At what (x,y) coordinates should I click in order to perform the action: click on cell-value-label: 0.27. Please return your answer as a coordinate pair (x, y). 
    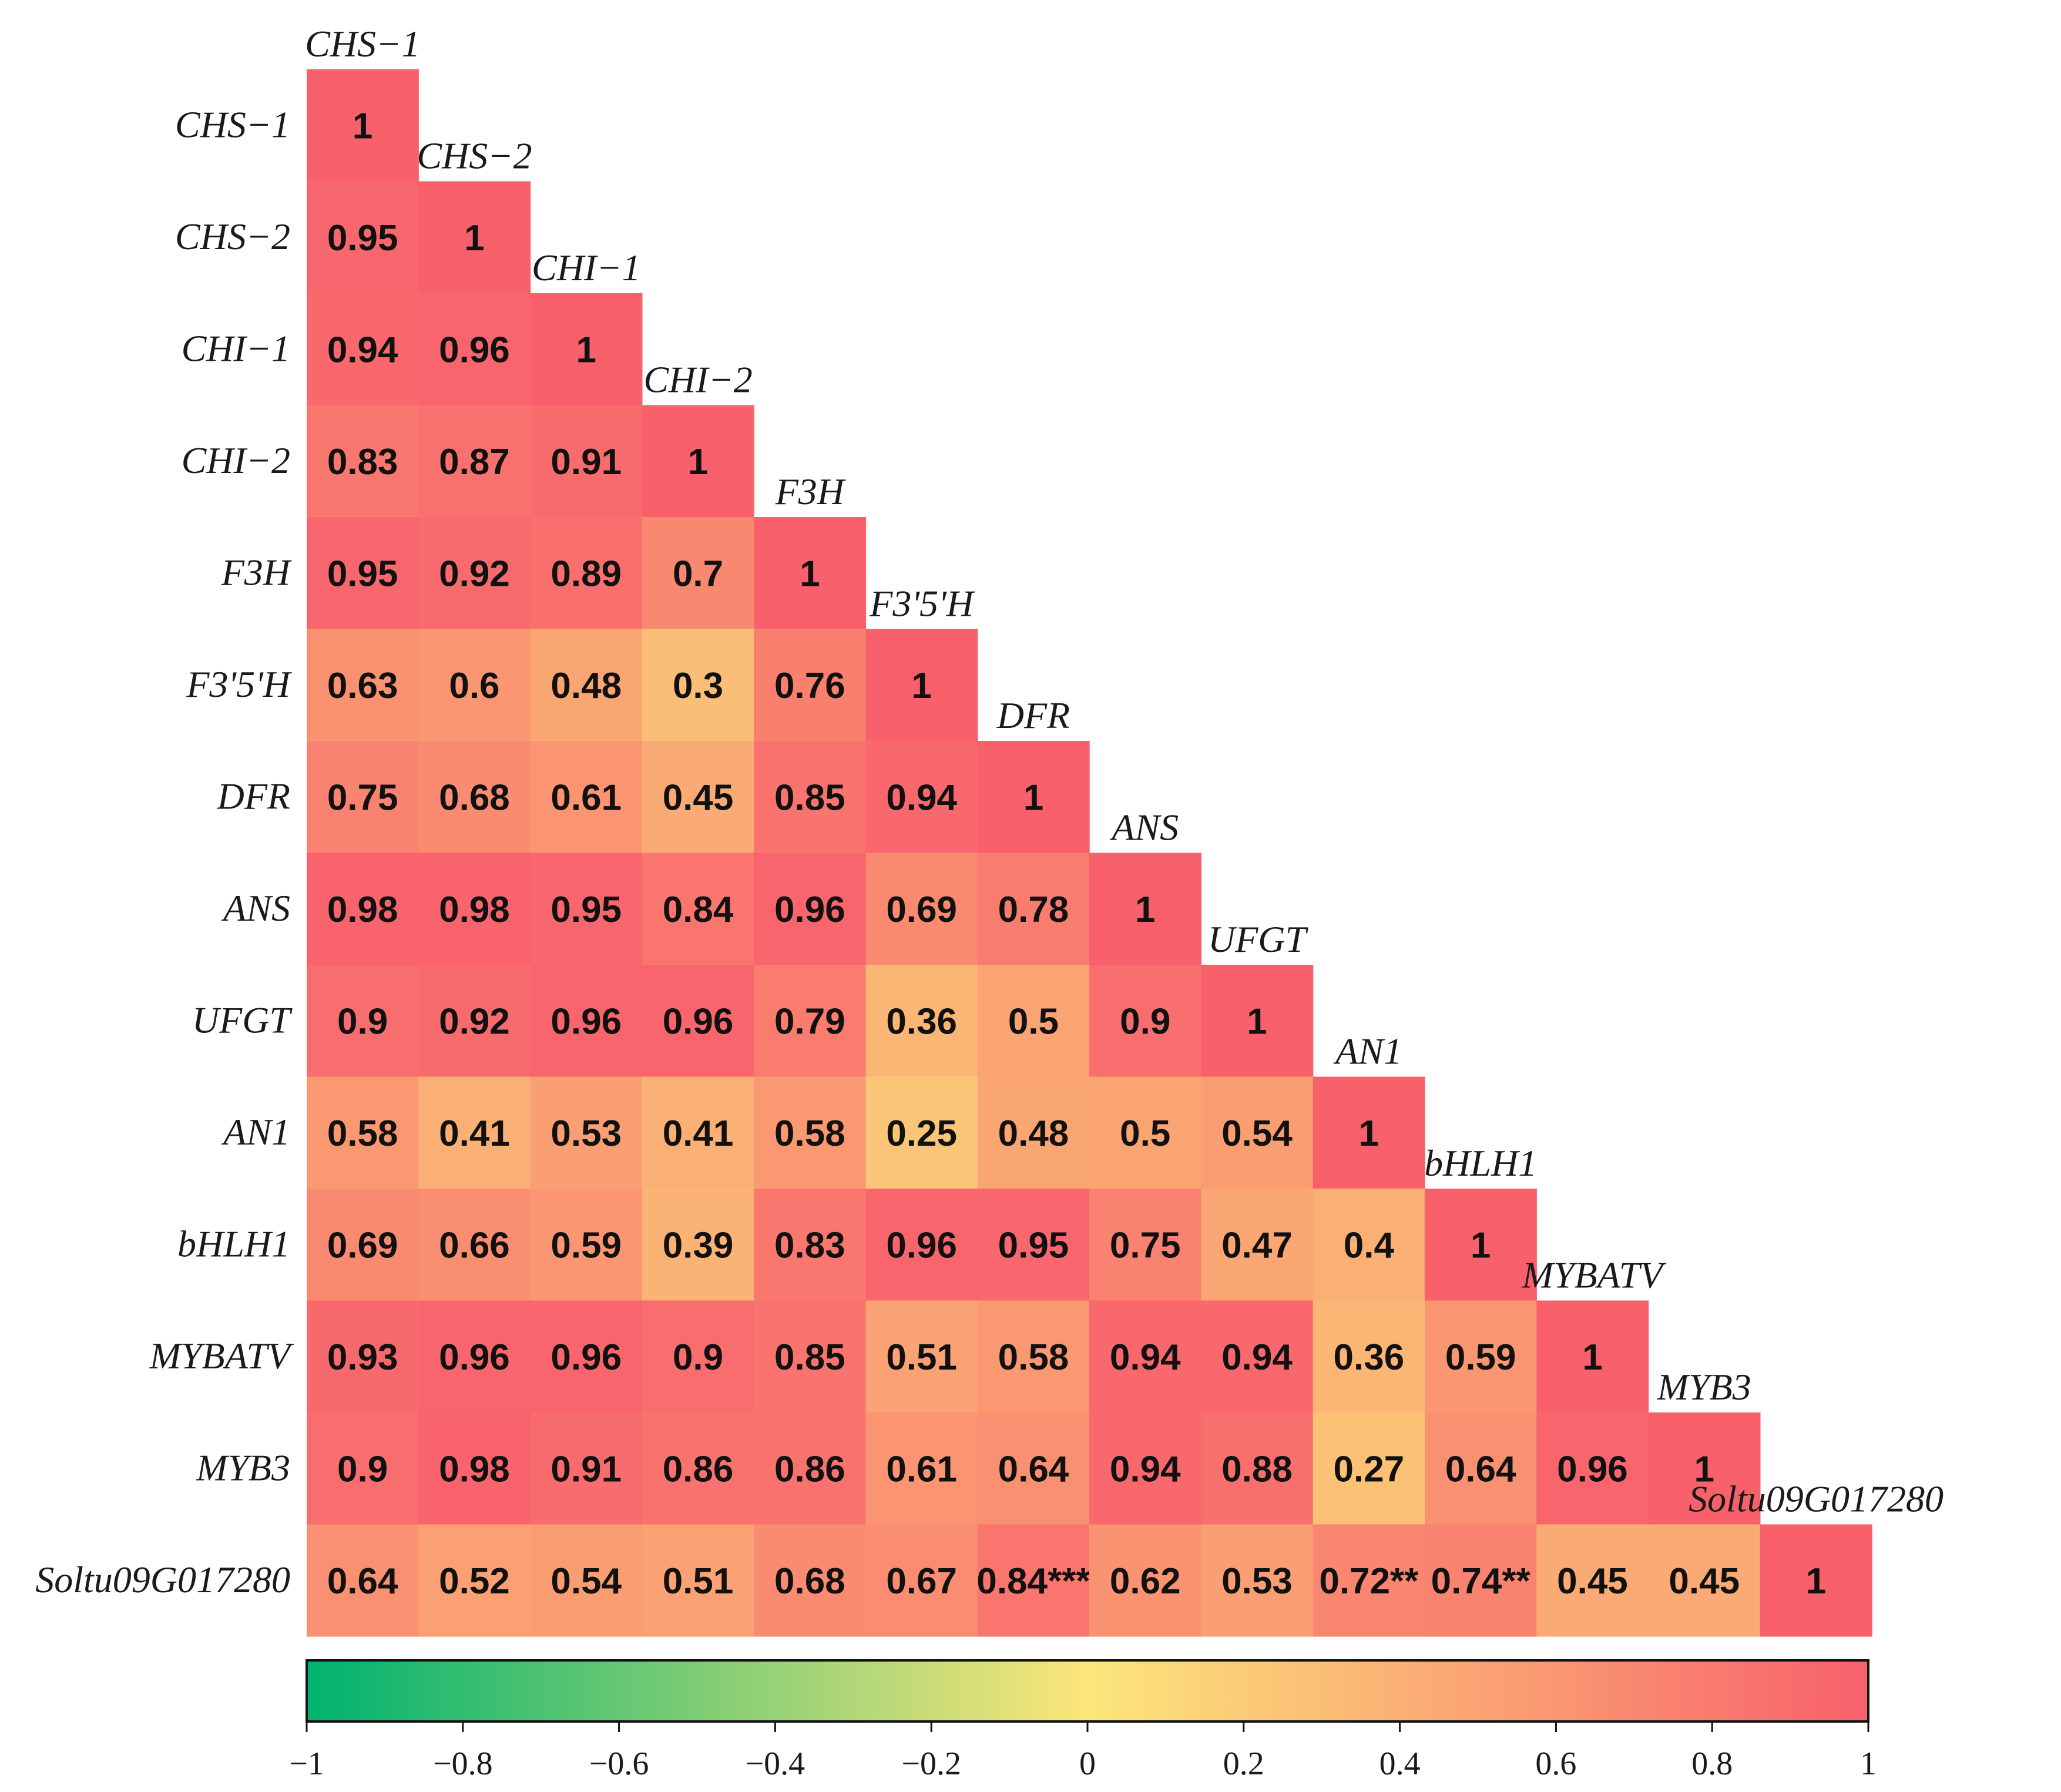
    Looking at the image, I should click on (1369, 1469).